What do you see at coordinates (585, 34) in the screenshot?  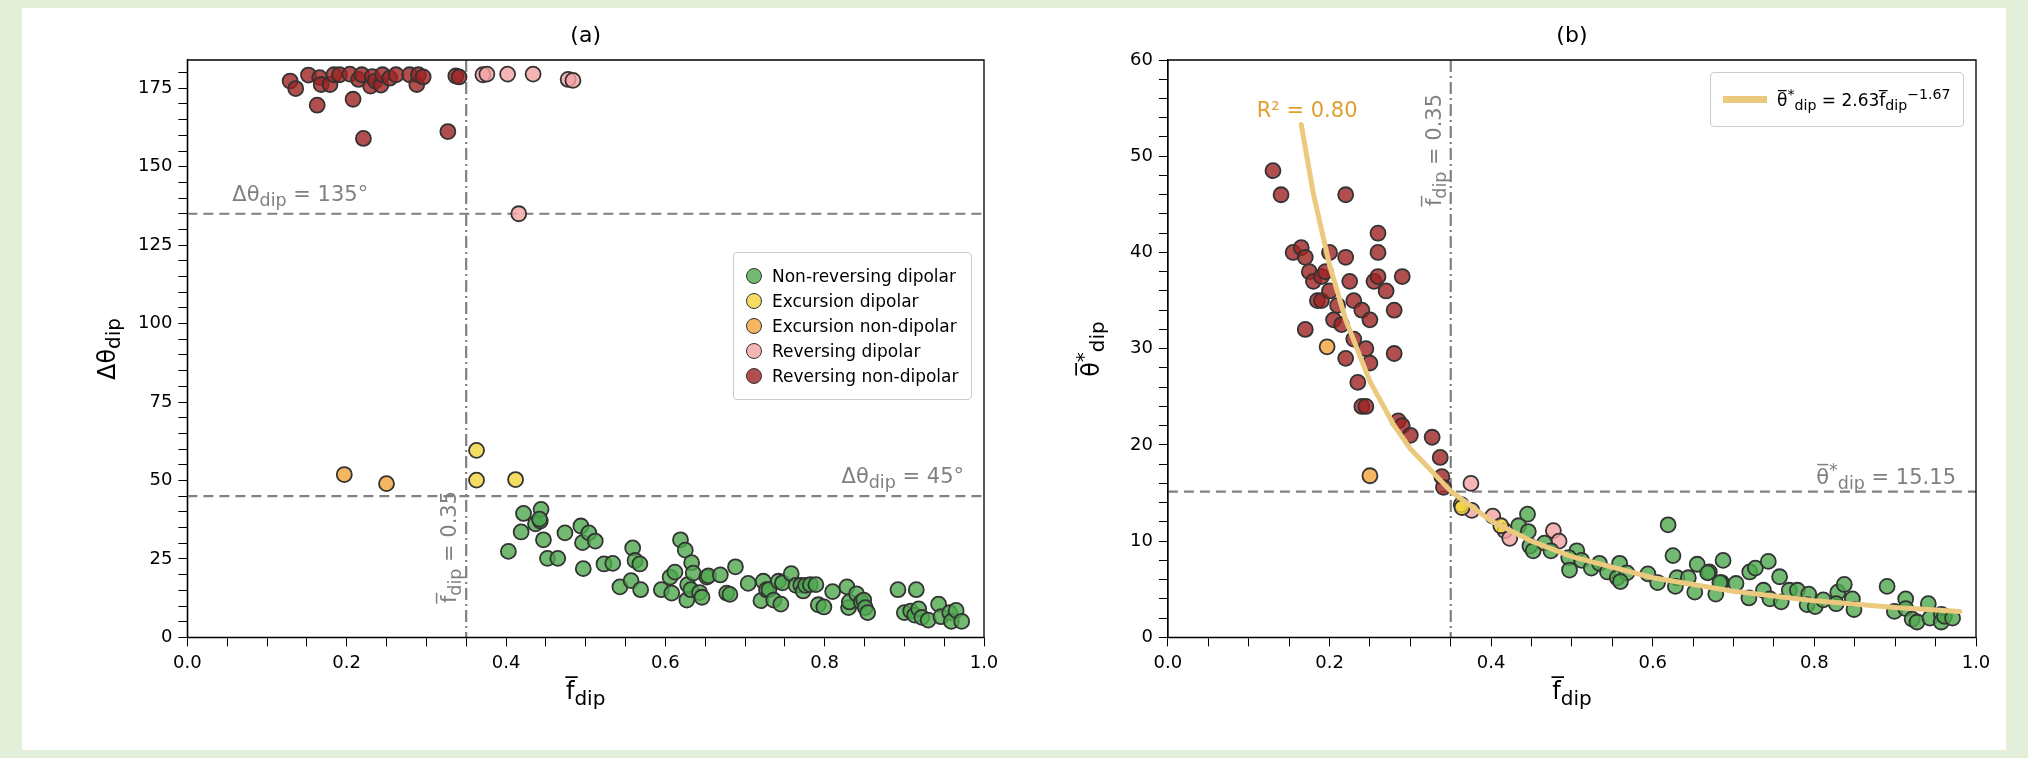 I see `chart-title: (a)` at bounding box center [585, 34].